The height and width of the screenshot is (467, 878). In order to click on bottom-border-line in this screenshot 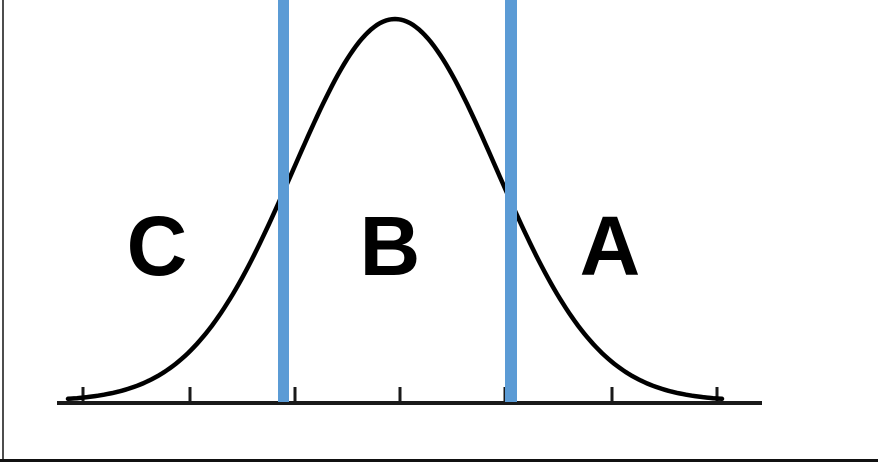, I will do `click(439, 460)`.